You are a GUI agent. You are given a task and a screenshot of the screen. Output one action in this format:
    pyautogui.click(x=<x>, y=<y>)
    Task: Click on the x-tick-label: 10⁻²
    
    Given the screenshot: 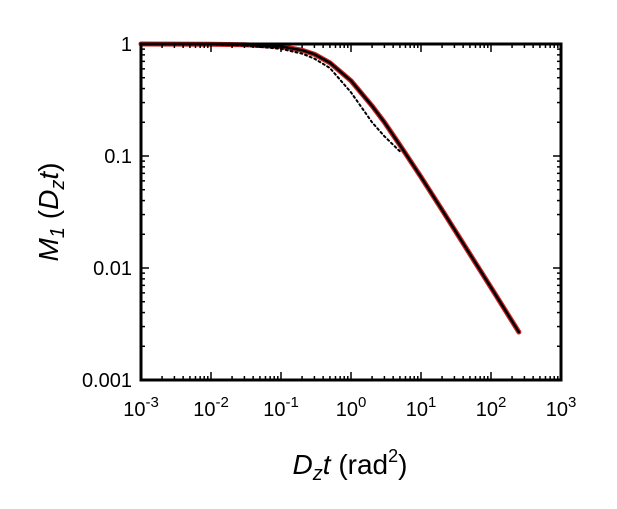 What is the action you would take?
    pyautogui.click(x=211, y=407)
    